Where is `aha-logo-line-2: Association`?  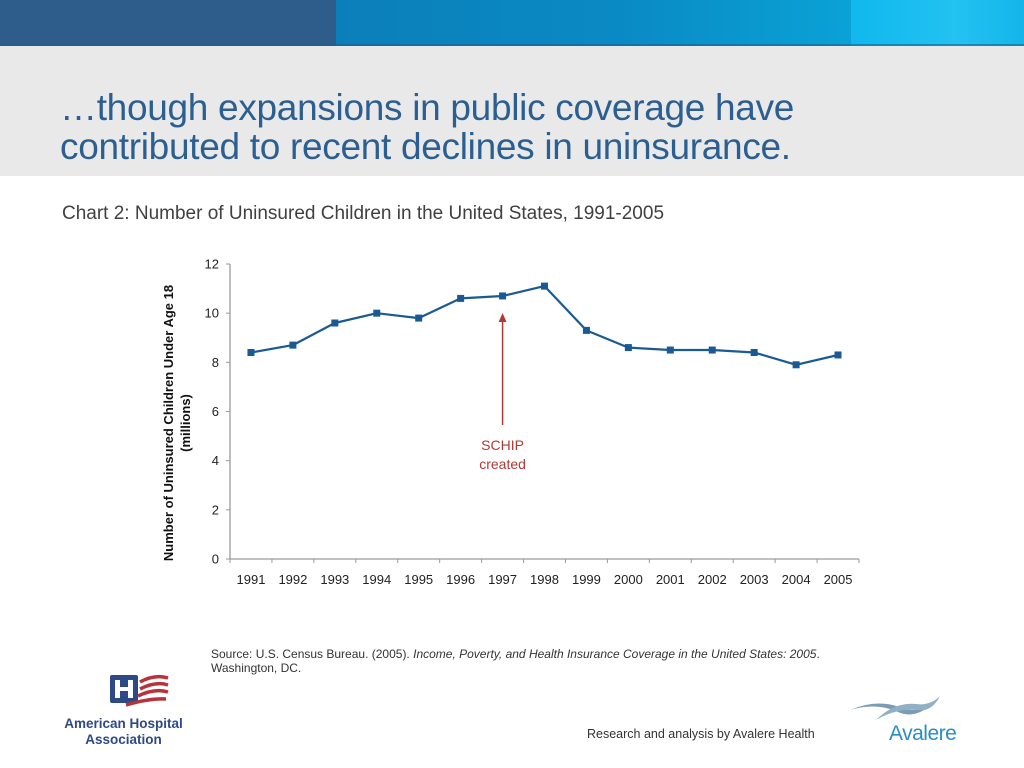 aha-logo-line-2: Association is located at coordinates (123, 739).